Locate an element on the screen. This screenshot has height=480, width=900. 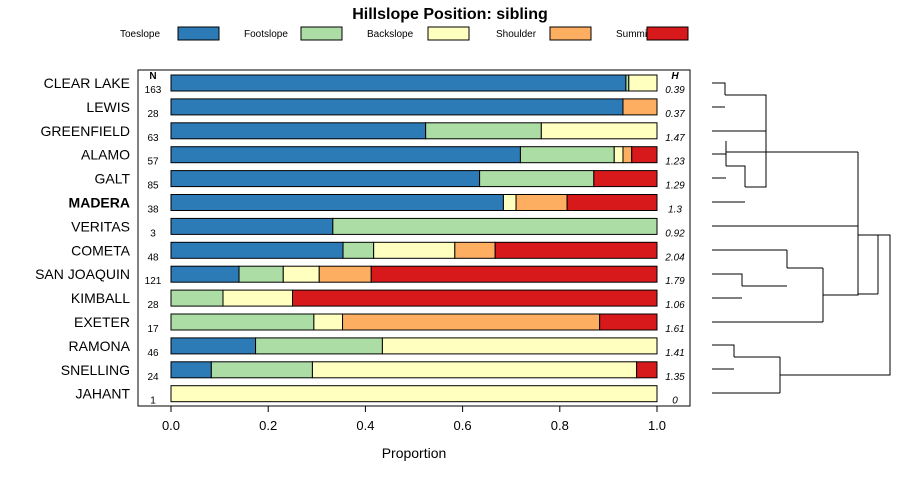
x-axis-label: Proportion is located at coordinates (414, 453).